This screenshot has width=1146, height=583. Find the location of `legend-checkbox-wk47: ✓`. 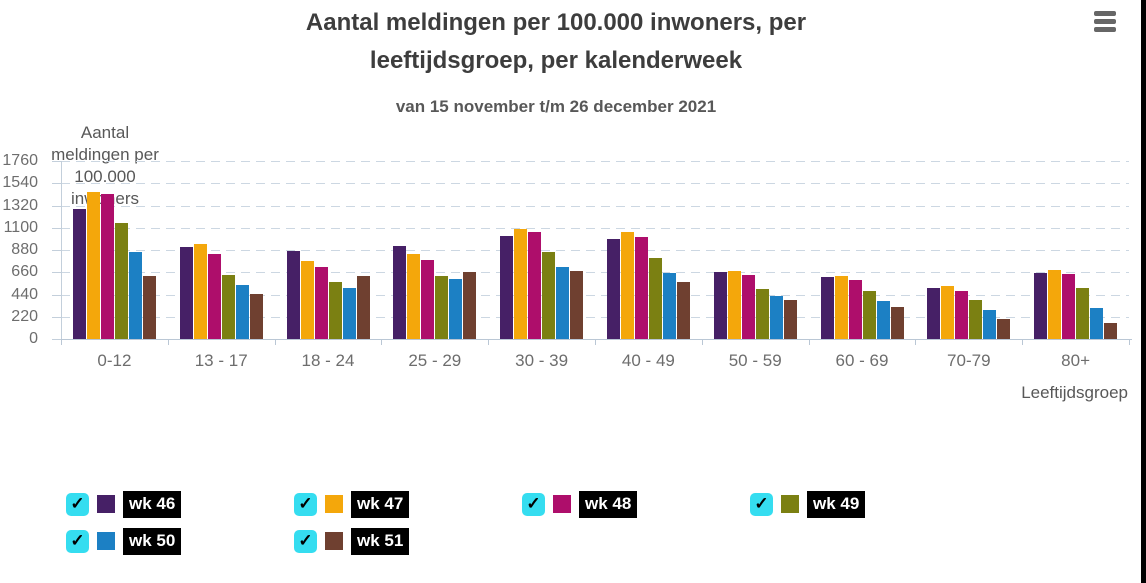

legend-checkbox-wk47: ✓ is located at coordinates (305, 504).